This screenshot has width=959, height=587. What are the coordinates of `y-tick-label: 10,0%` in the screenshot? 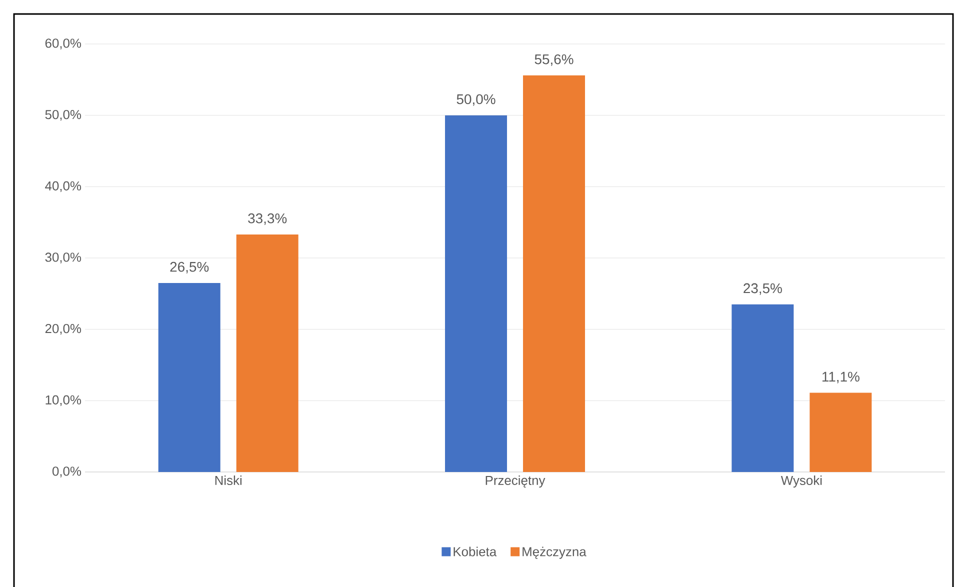 It's located at (64, 400).